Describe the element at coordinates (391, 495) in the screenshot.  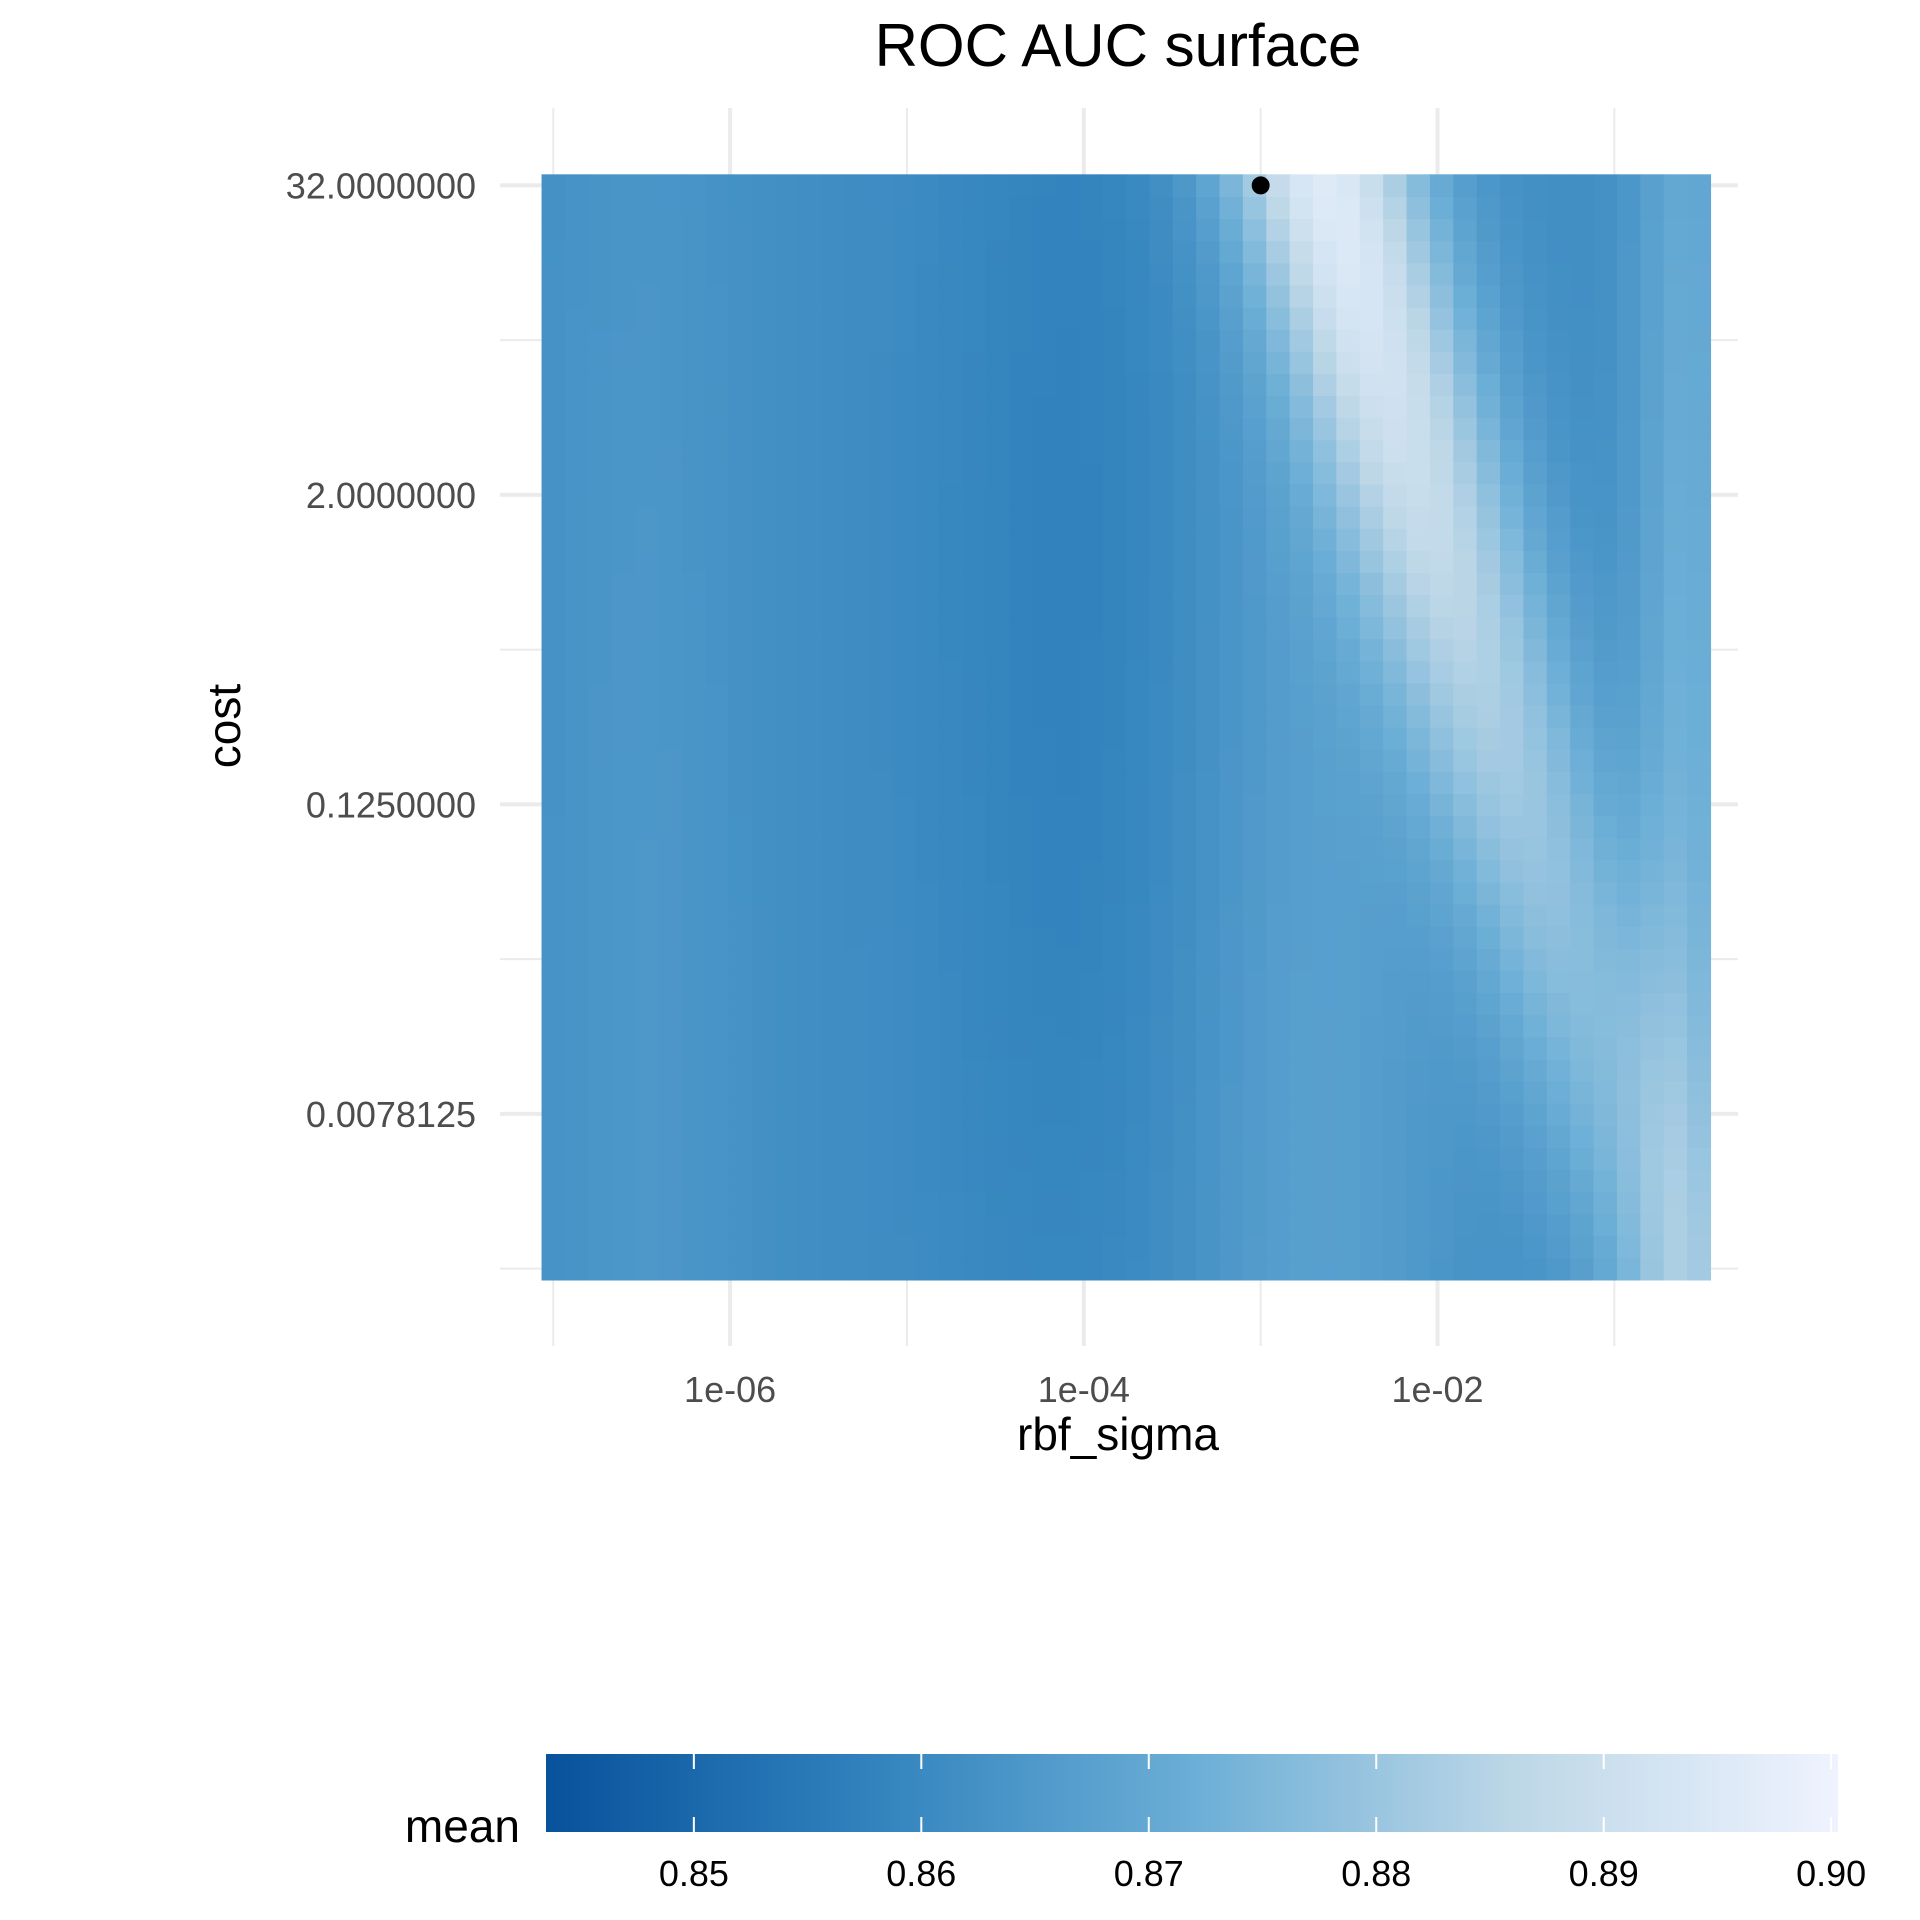
I see `y-tick-label: 2.0000000` at that location.